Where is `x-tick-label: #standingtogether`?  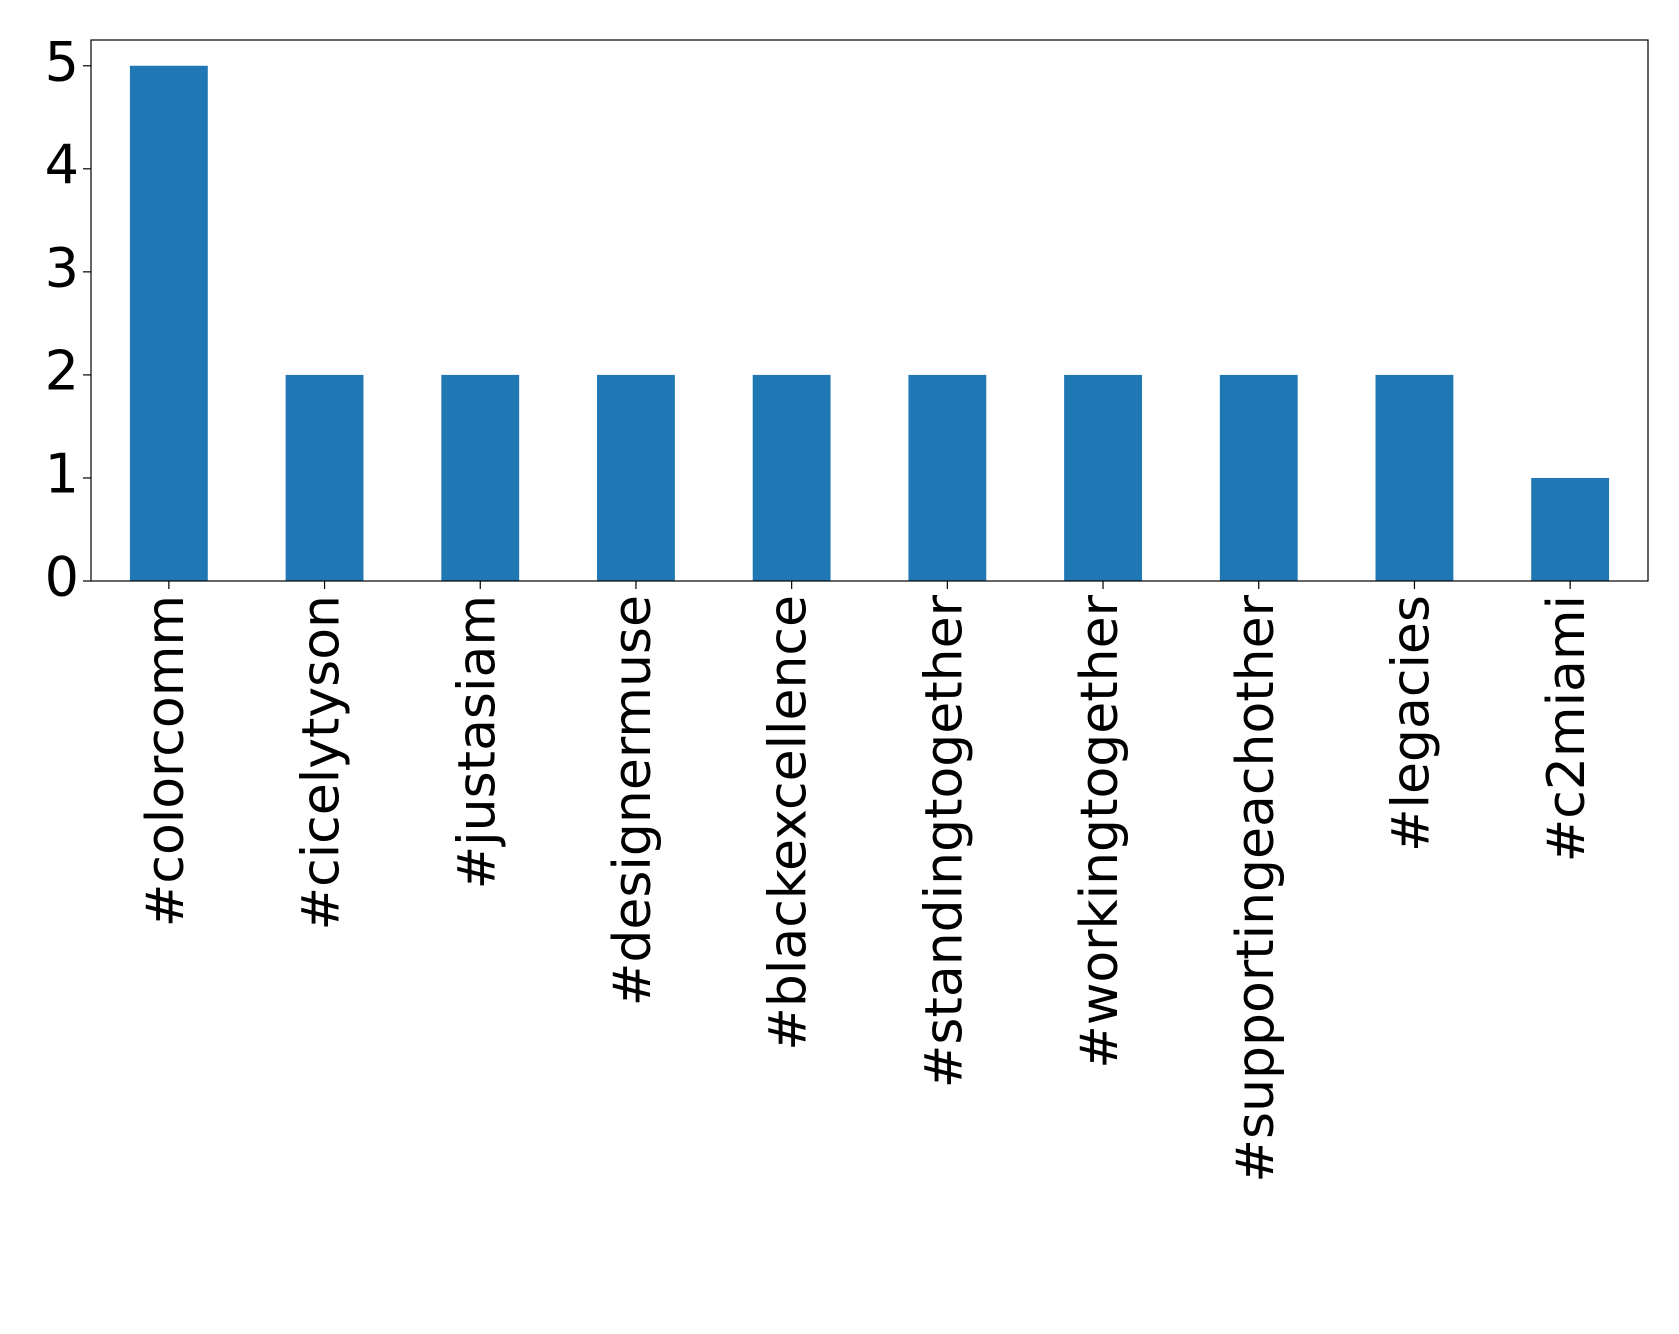
x-tick-label: #standingtogether is located at coordinates (944, 841).